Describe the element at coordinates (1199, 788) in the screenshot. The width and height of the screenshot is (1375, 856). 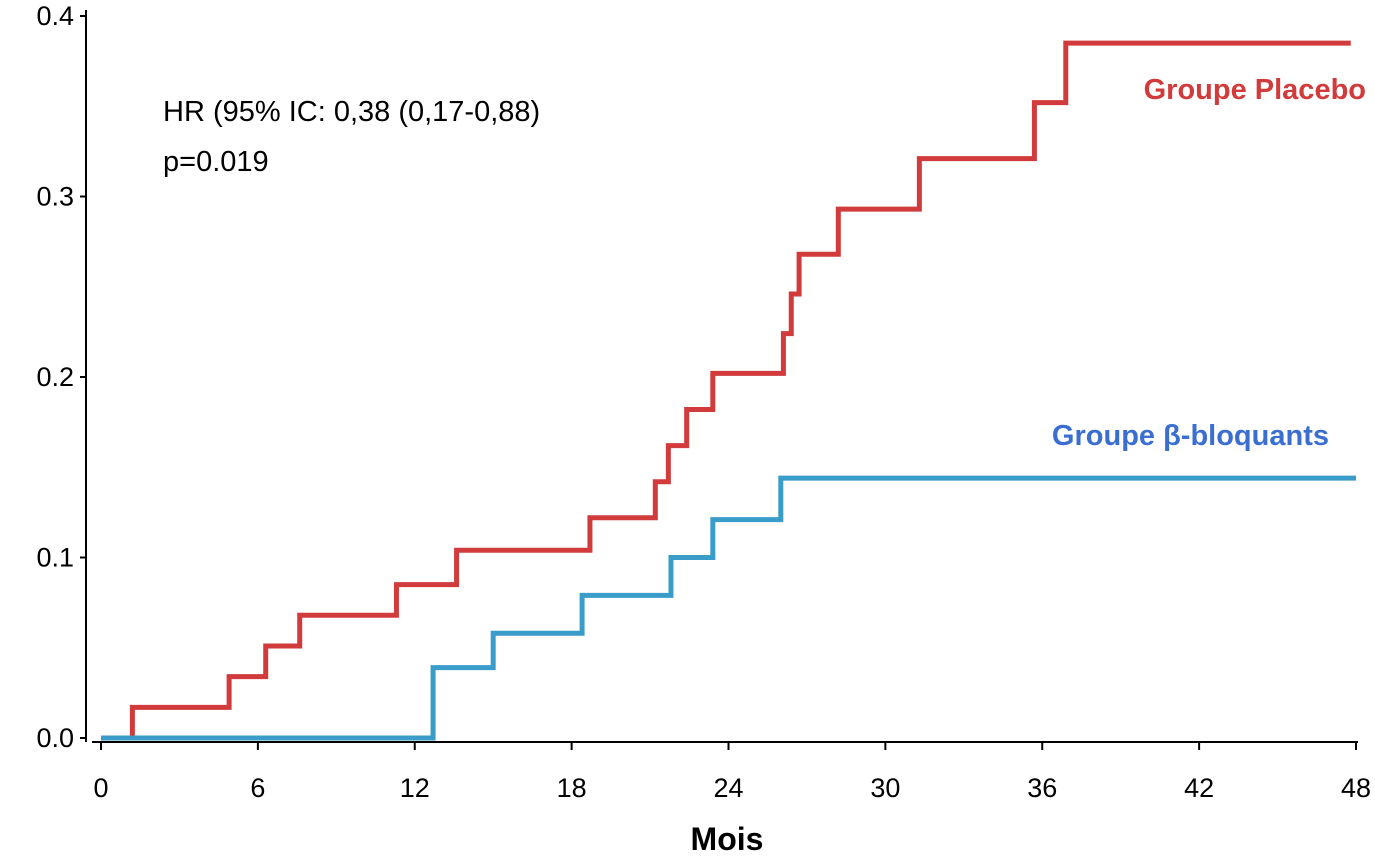
I see `x-tick-label: 42` at that location.